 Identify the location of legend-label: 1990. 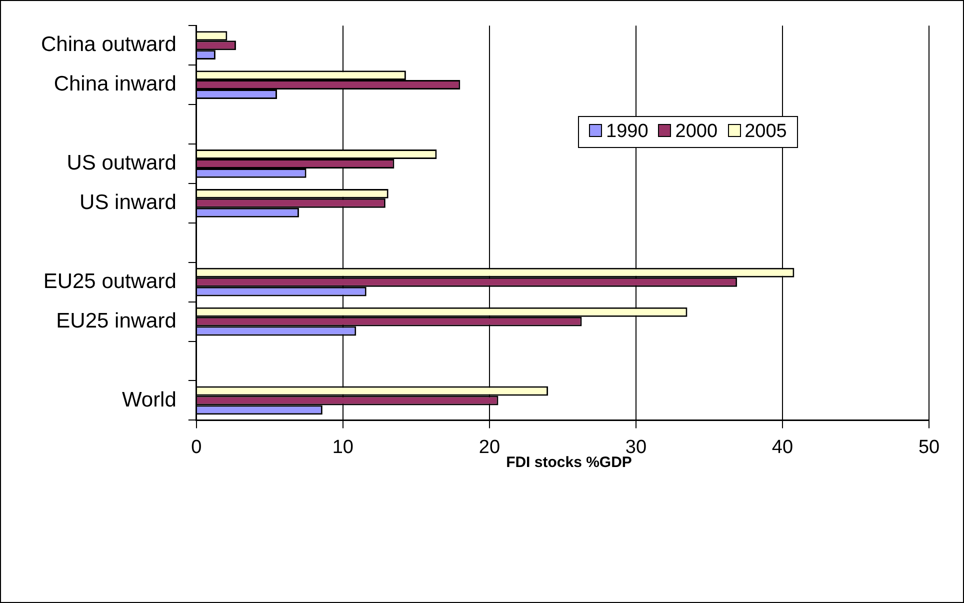
(626, 132).